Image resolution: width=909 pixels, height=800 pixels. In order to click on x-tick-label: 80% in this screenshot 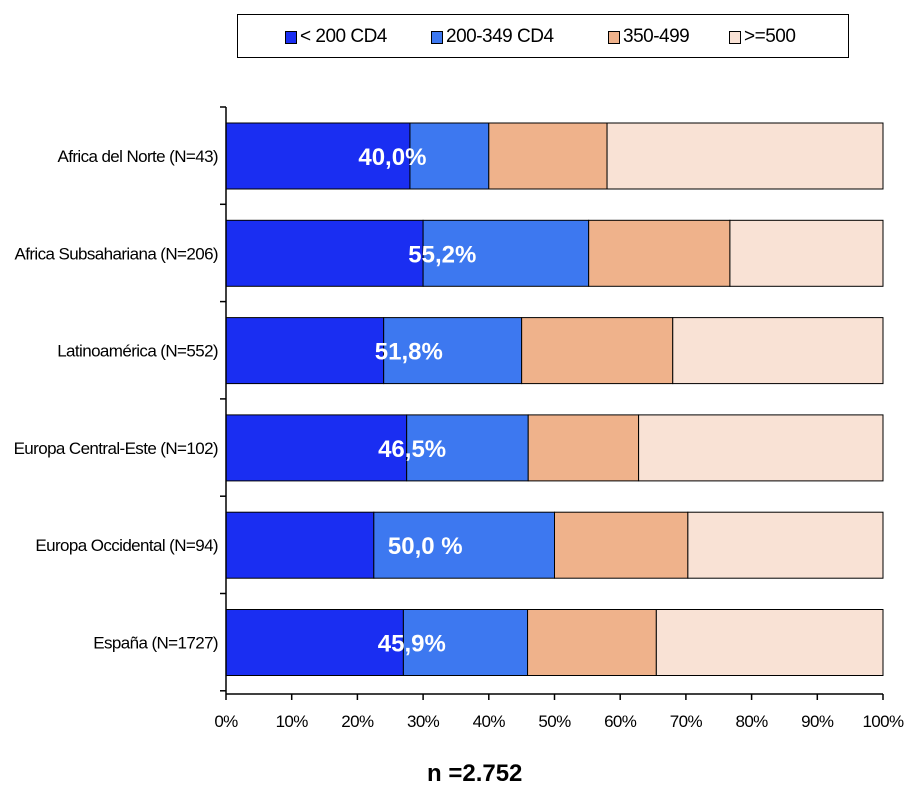, I will do `click(751, 721)`.